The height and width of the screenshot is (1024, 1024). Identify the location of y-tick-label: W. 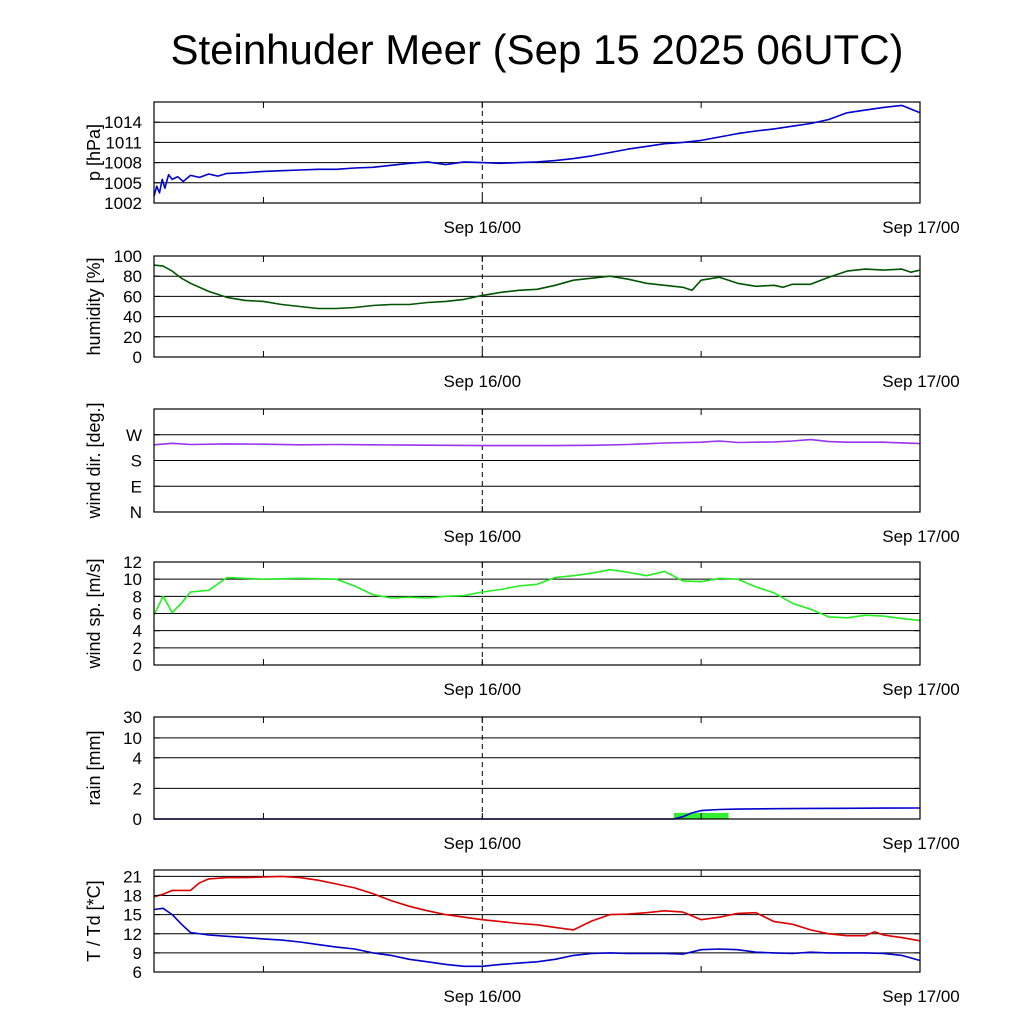
(134, 435).